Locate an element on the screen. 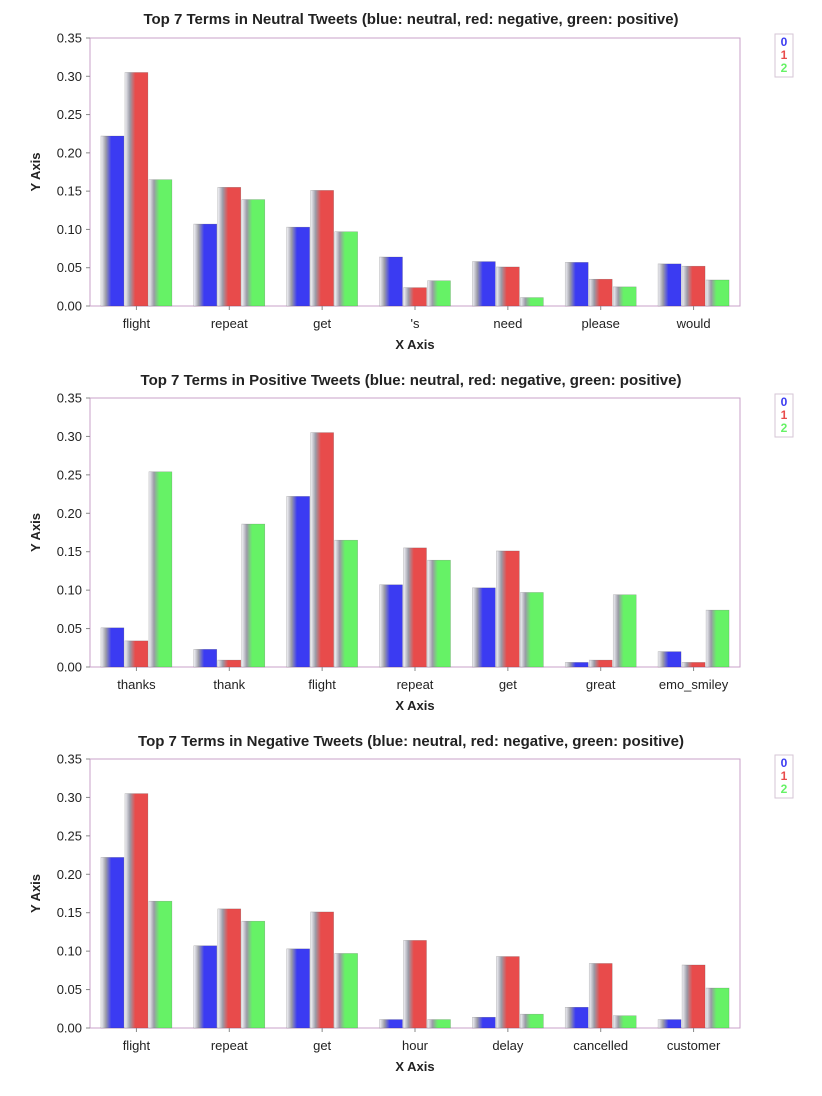  bar-series-2-delay is located at coordinates (532, 1021).